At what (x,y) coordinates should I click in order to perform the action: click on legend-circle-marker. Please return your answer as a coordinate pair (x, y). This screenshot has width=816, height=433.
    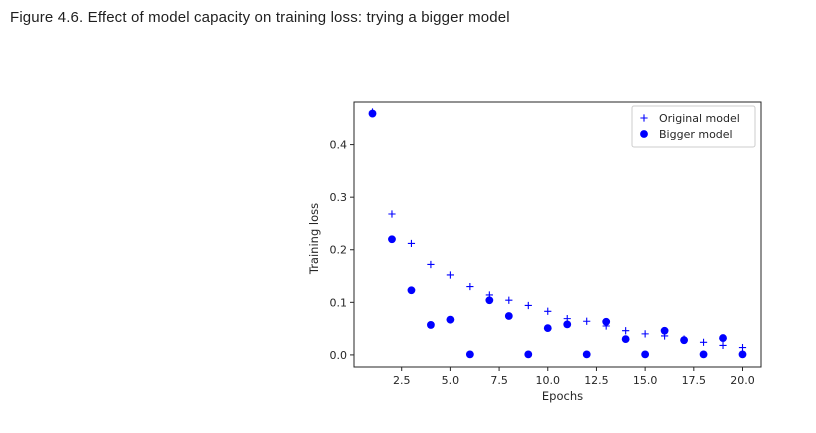
    Looking at the image, I should click on (644, 134).